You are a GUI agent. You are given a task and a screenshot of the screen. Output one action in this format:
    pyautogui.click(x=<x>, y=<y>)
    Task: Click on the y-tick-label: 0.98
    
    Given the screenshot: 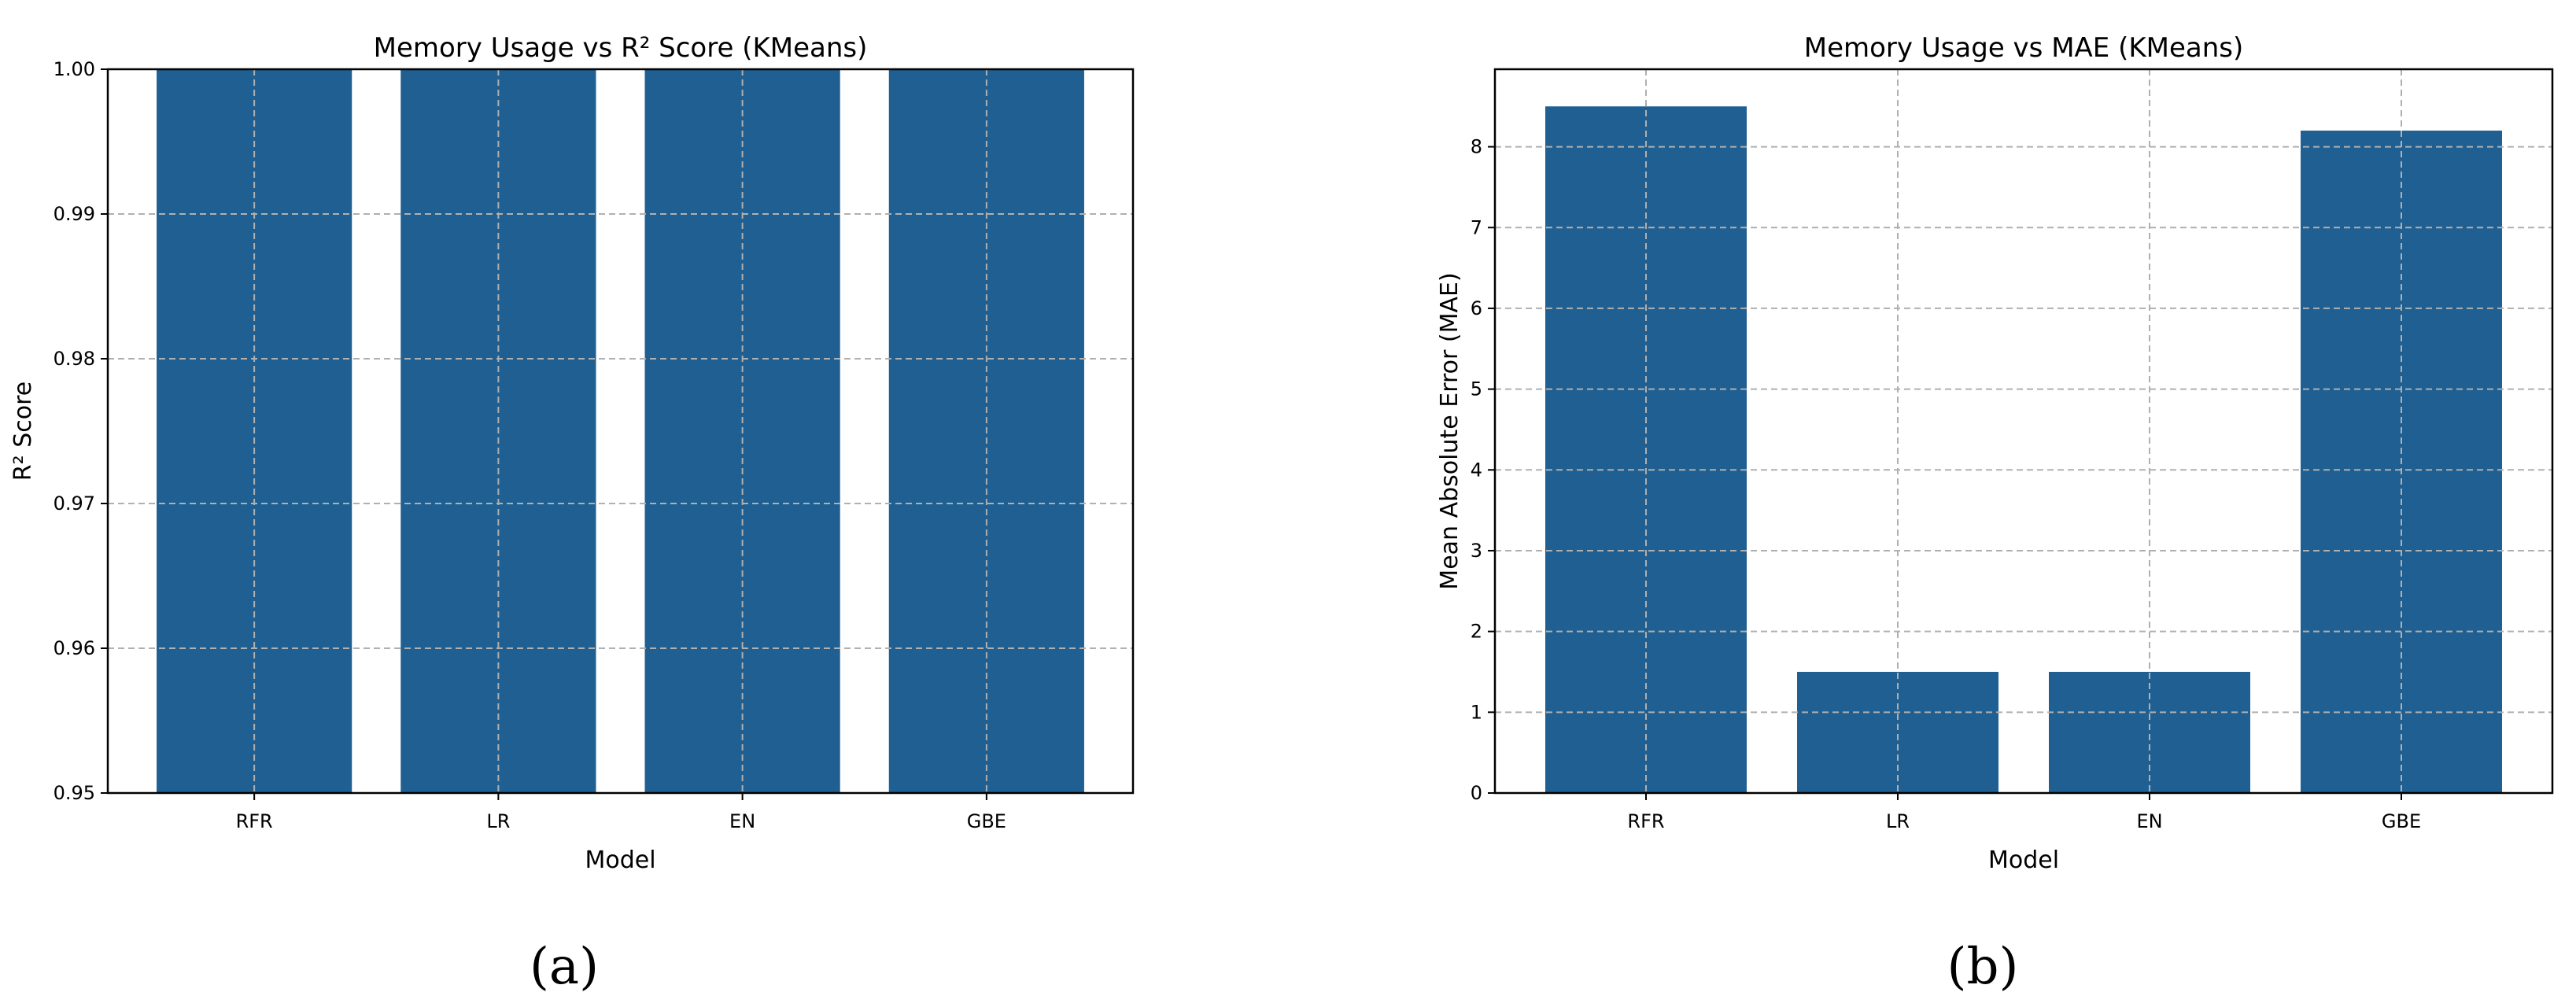 What is the action you would take?
    pyautogui.click(x=74, y=359)
    